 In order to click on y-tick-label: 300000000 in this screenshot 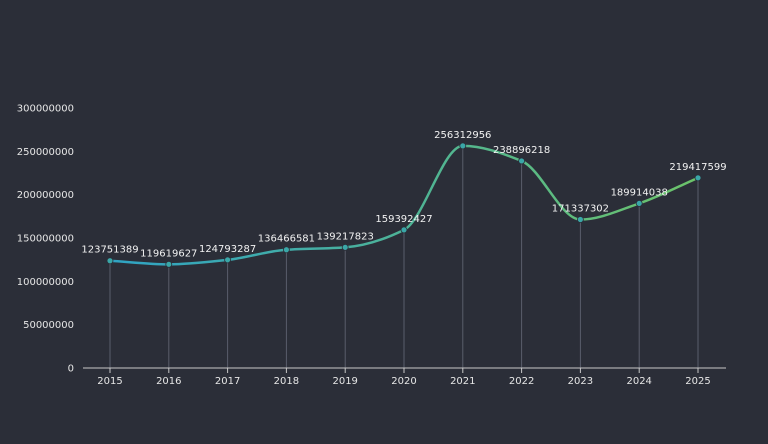, I will do `click(45, 109)`.